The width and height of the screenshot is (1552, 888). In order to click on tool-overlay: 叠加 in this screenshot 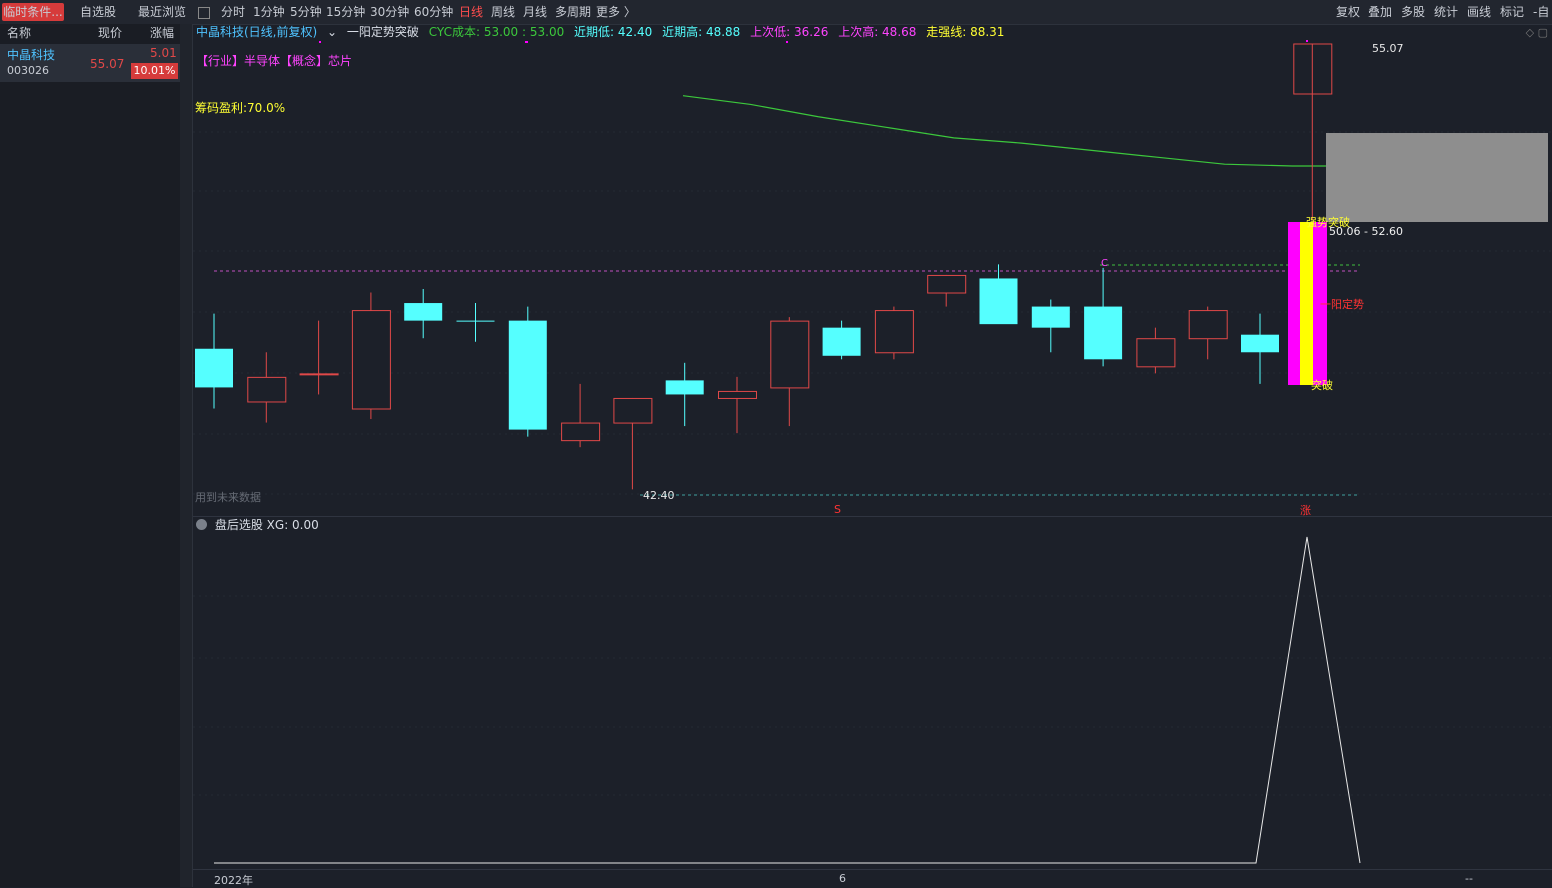, I will do `click(1380, 12)`.